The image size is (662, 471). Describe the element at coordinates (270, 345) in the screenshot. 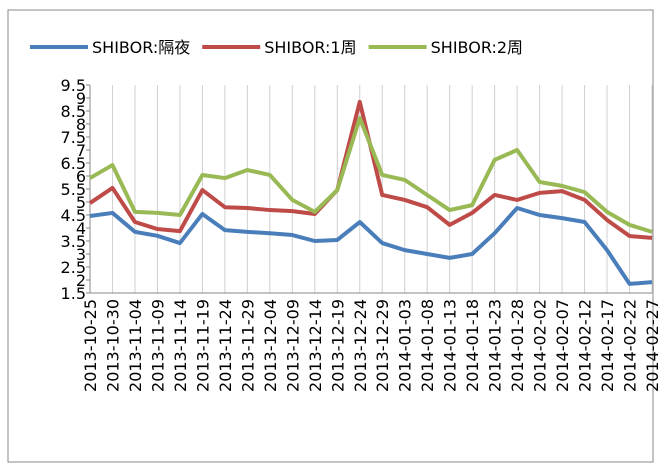

I see `x-tick-label: 2013-12-04` at that location.